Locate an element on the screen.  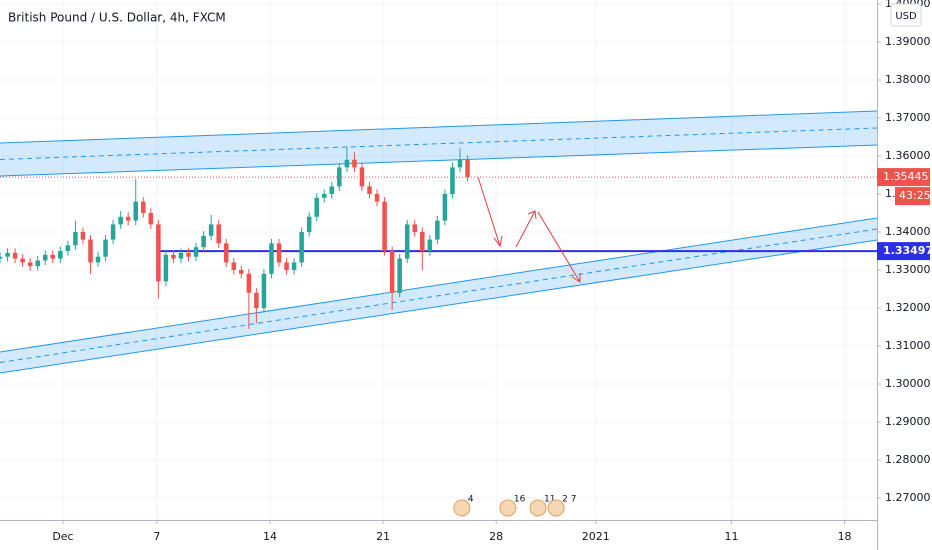
line-price-label: 1.33497 is located at coordinates (907, 250).